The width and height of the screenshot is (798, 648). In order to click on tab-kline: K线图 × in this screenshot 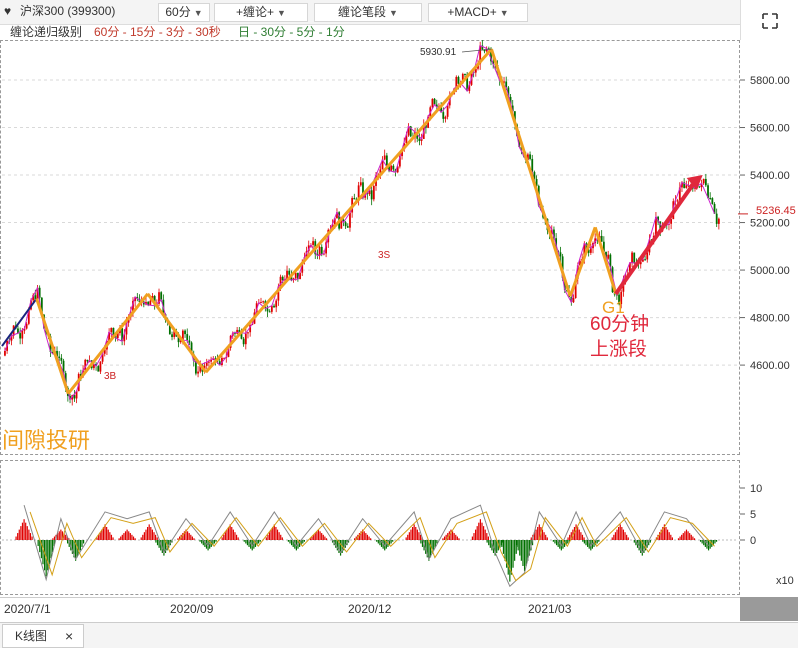, I will do `click(43, 636)`.